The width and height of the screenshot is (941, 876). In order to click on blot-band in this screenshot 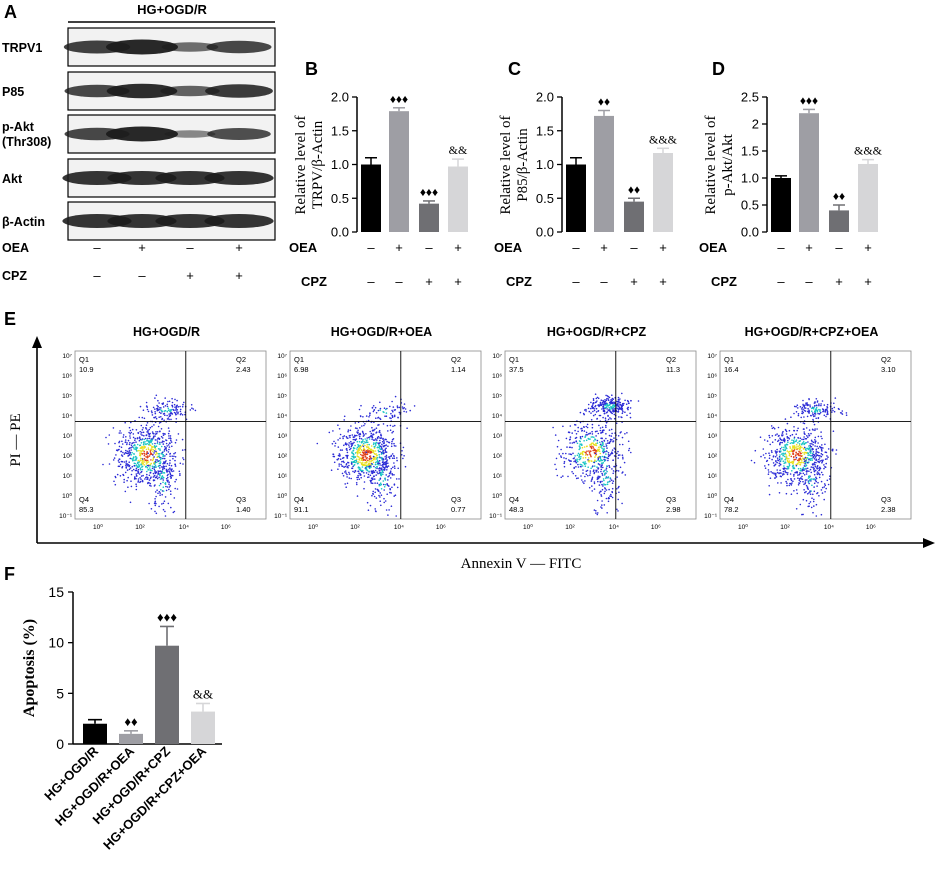, I will do `click(239, 47)`.